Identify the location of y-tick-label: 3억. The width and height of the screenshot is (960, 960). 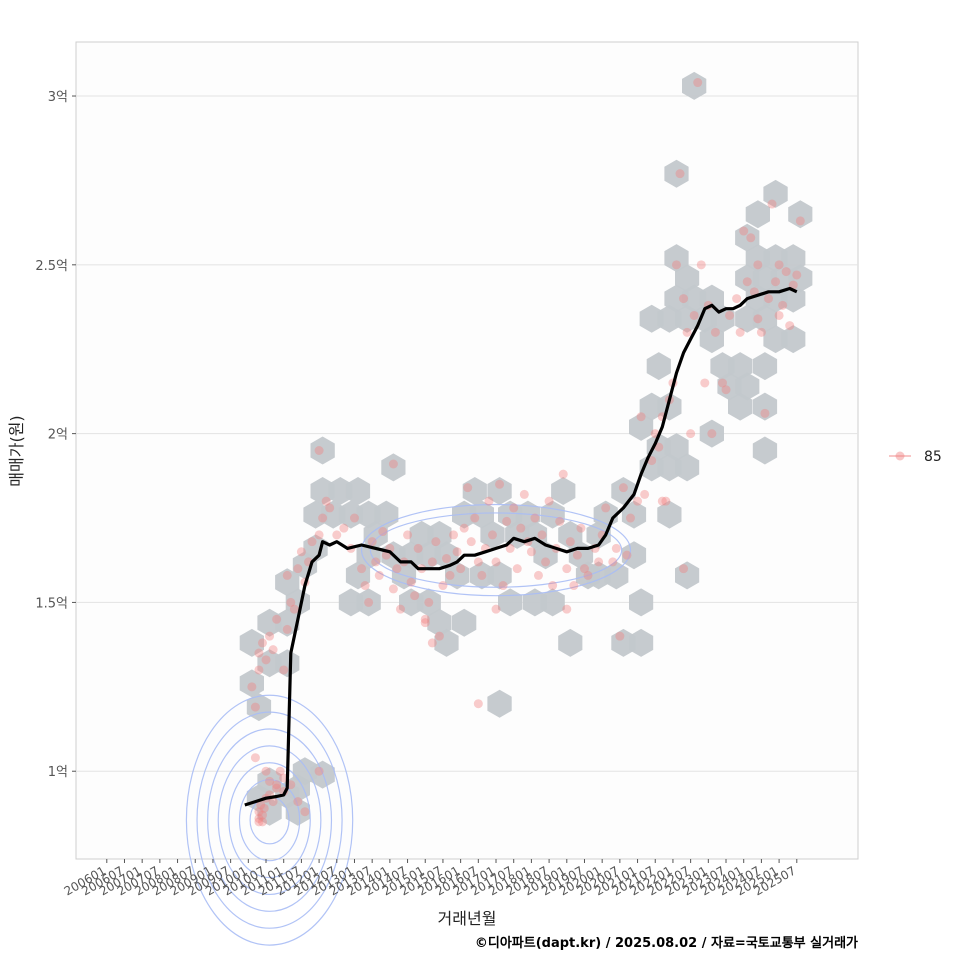
(58, 97).